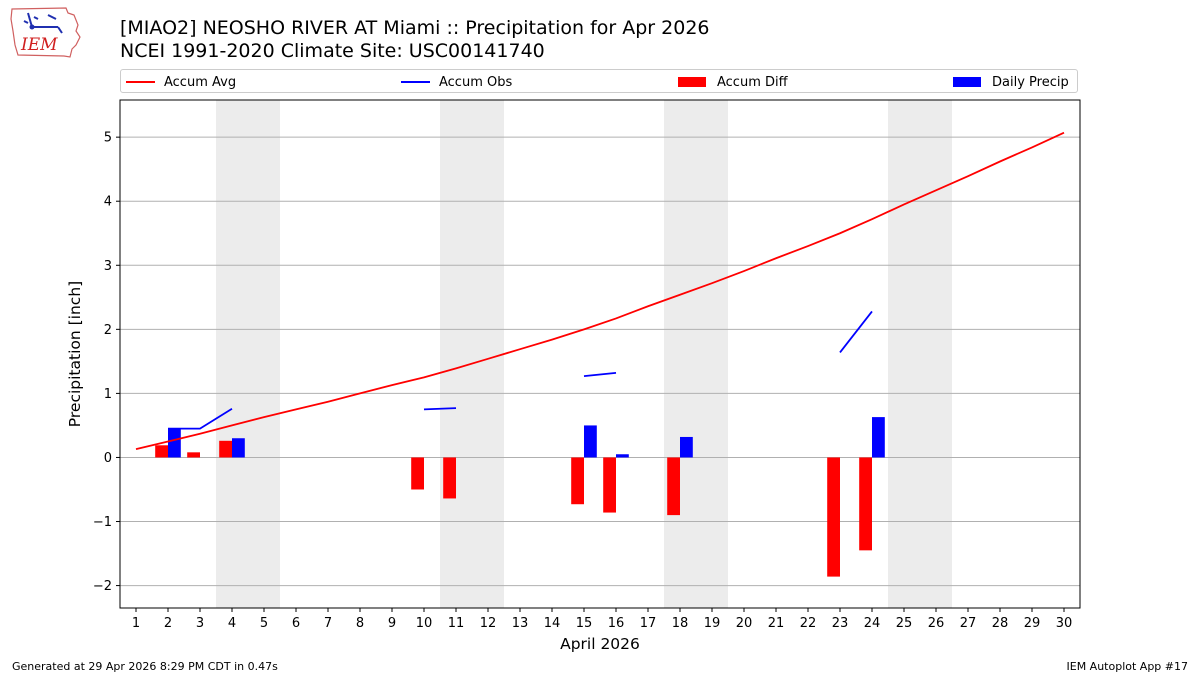  Describe the element at coordinates (712, 623) in the screenshot. I see `x-tick-label: 19` at that location.